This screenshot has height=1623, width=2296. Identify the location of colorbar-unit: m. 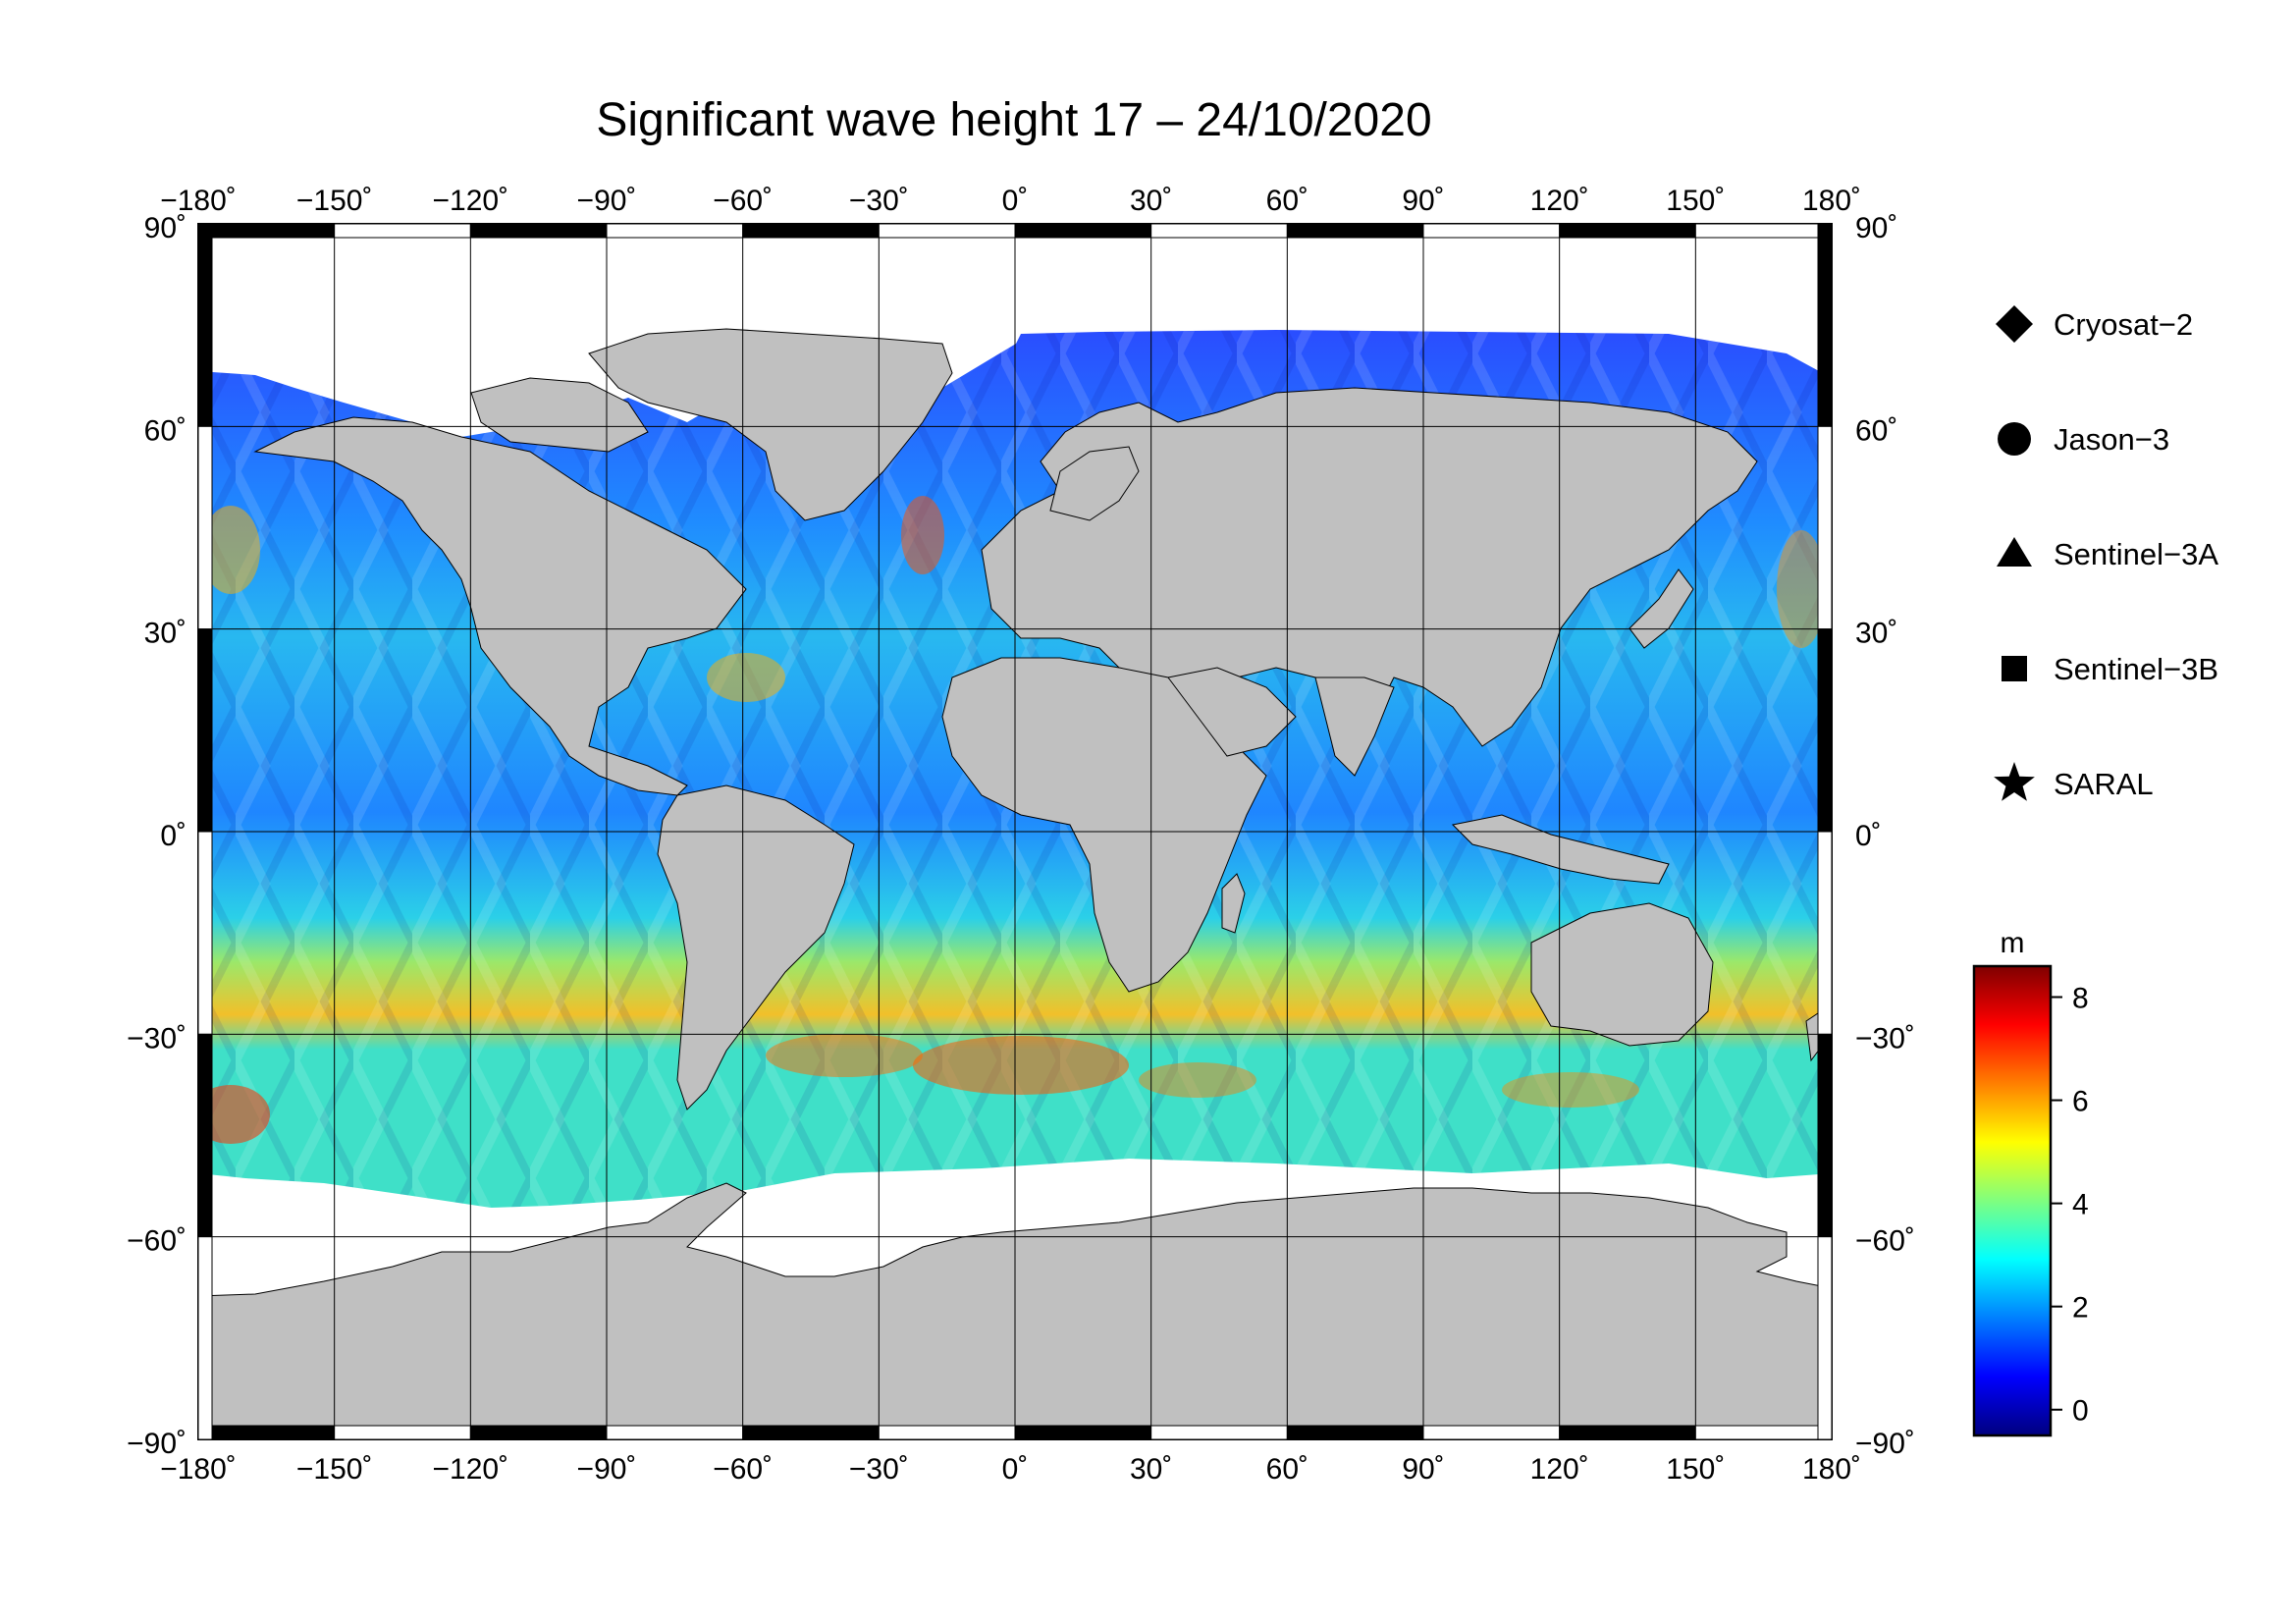
(2013, 943).